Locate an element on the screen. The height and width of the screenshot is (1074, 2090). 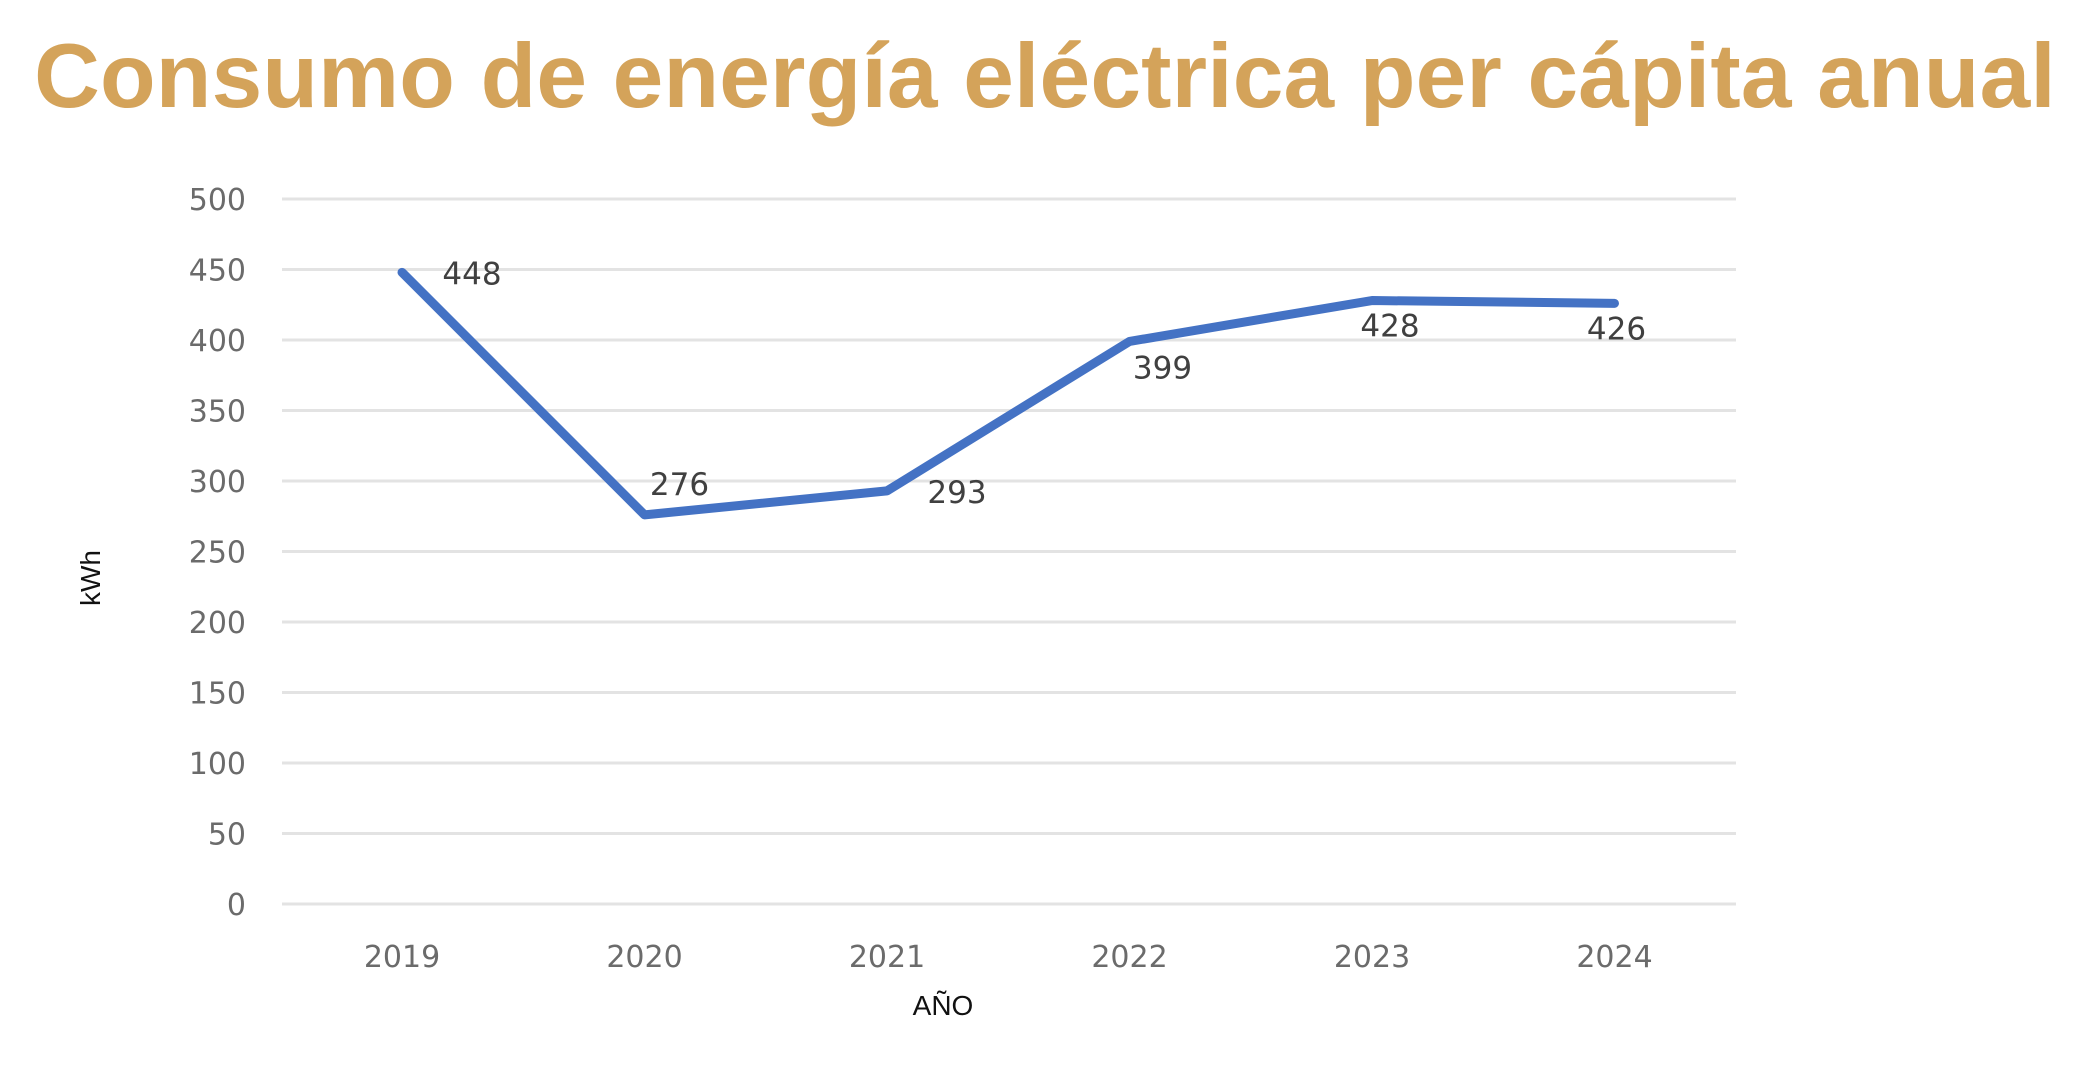
y-tick-label: 450 is located at coordinates (217, 271).